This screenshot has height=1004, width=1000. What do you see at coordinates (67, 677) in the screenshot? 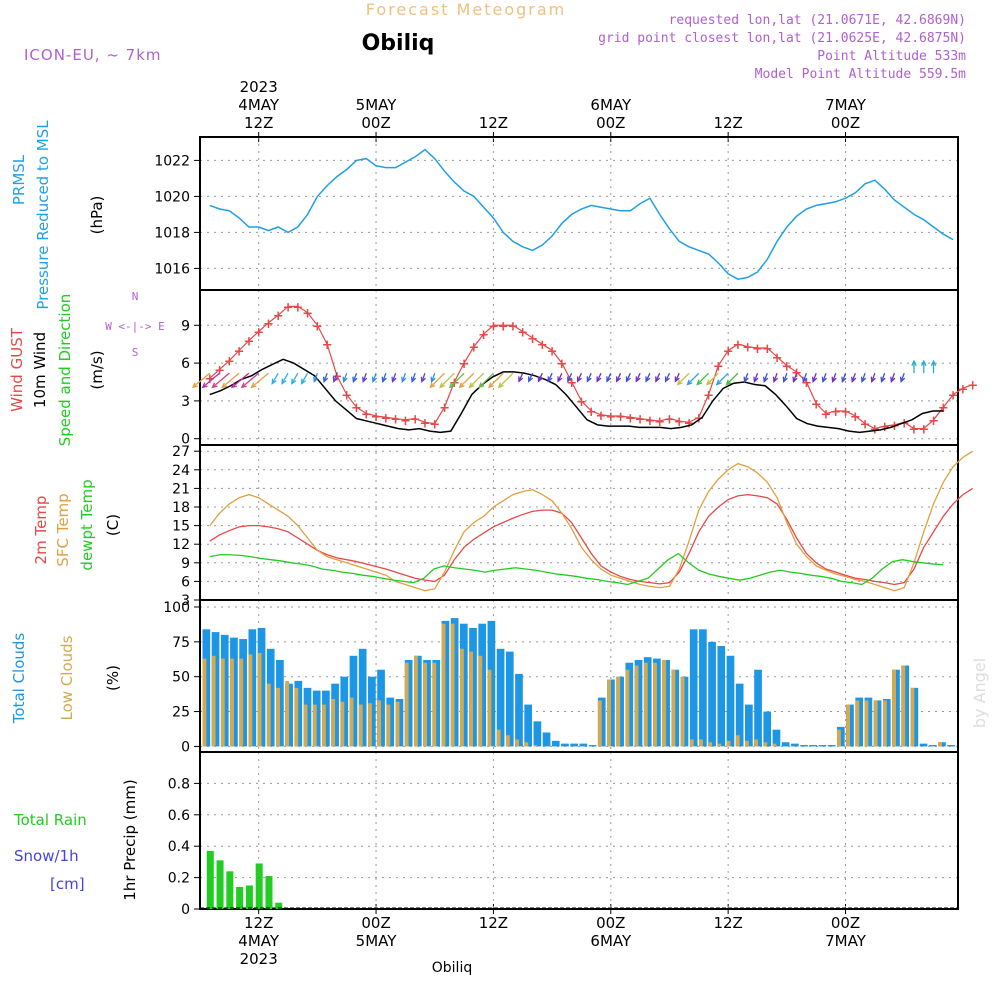
I see `low-cloud-label: Low Clouds` at bounding box center [67, 677].